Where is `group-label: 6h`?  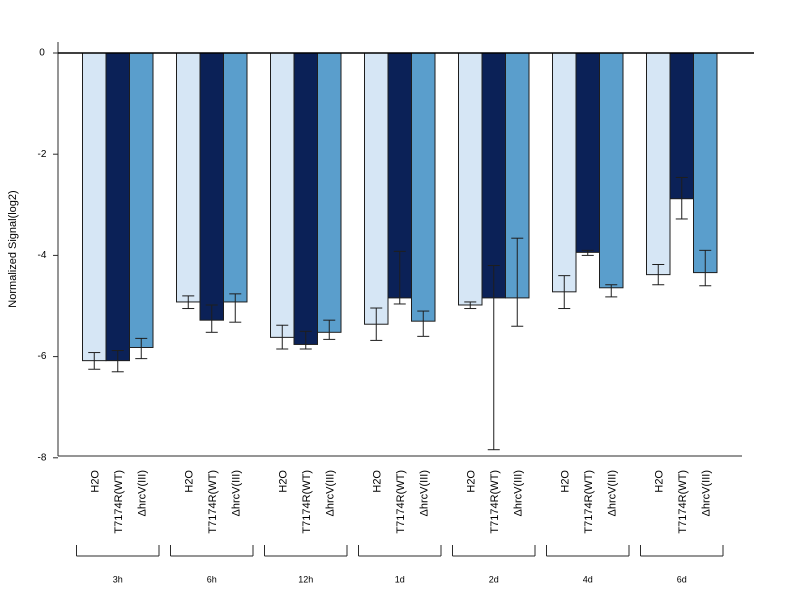
group-label: 6h is located at coordinates (212, 579).